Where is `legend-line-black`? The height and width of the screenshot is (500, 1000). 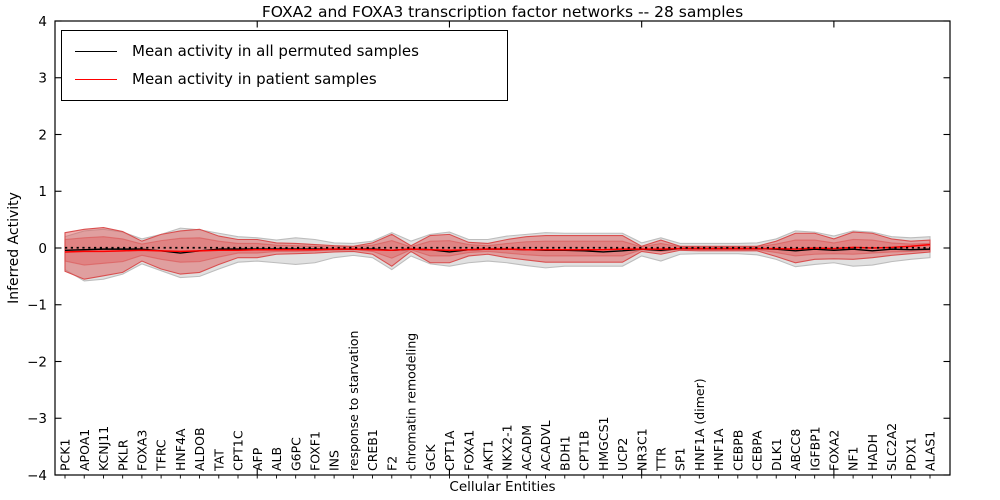
legend-line-black is located at coordinates (96, 51).